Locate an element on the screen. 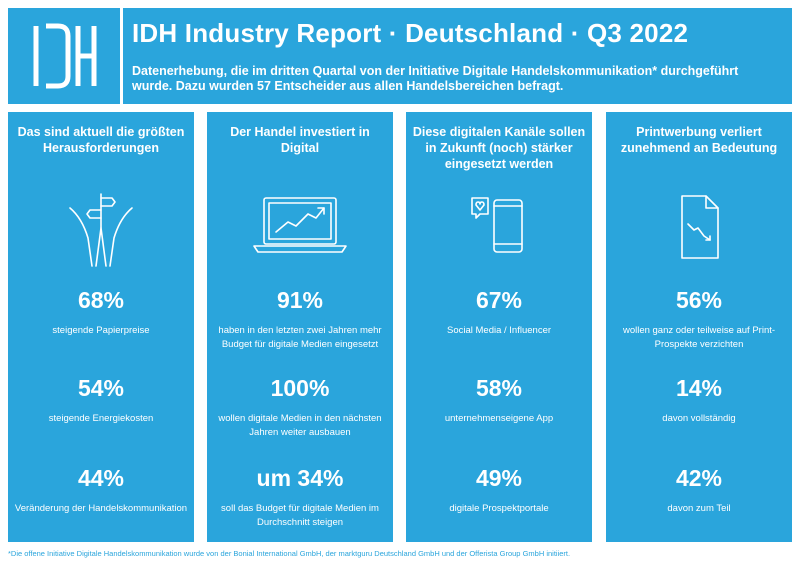 The width and height of the screenshot is (800, 566). stat-block: 68% steigende Papierpreise is located at coordinates (101, 312).